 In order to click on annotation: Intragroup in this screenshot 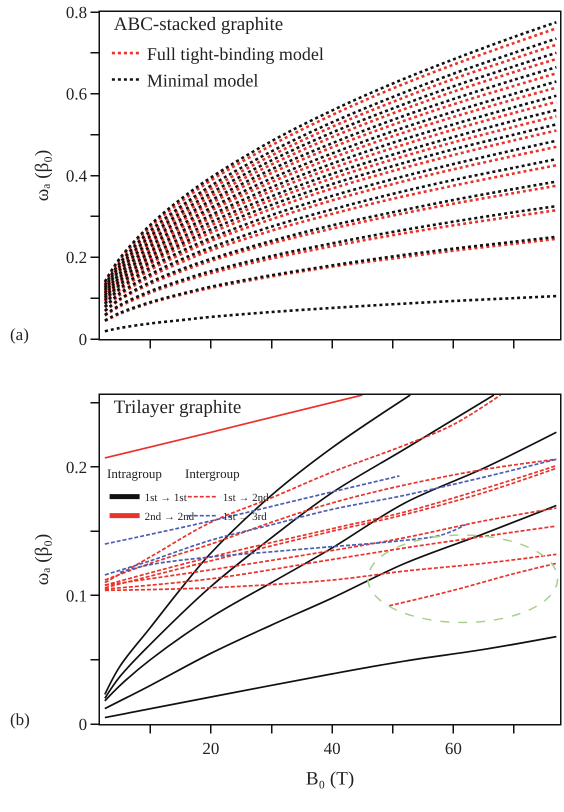, I will do `click(134, 473)`.